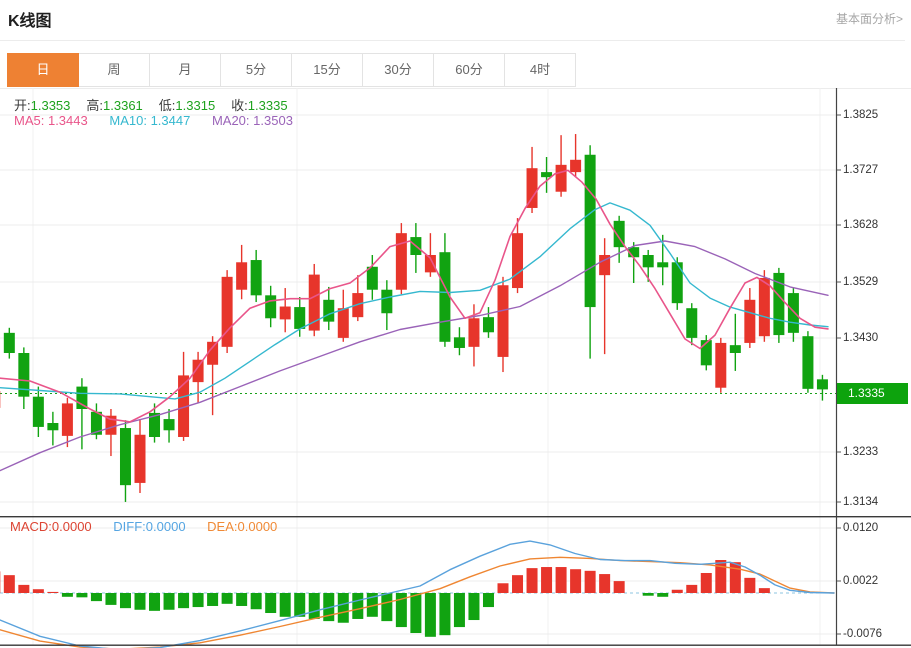 The image size is (911, 648). What do you see at coordinates (22, 105) in the screenshot?
I see `open-label: 开:` at bounding box center [22, 105].